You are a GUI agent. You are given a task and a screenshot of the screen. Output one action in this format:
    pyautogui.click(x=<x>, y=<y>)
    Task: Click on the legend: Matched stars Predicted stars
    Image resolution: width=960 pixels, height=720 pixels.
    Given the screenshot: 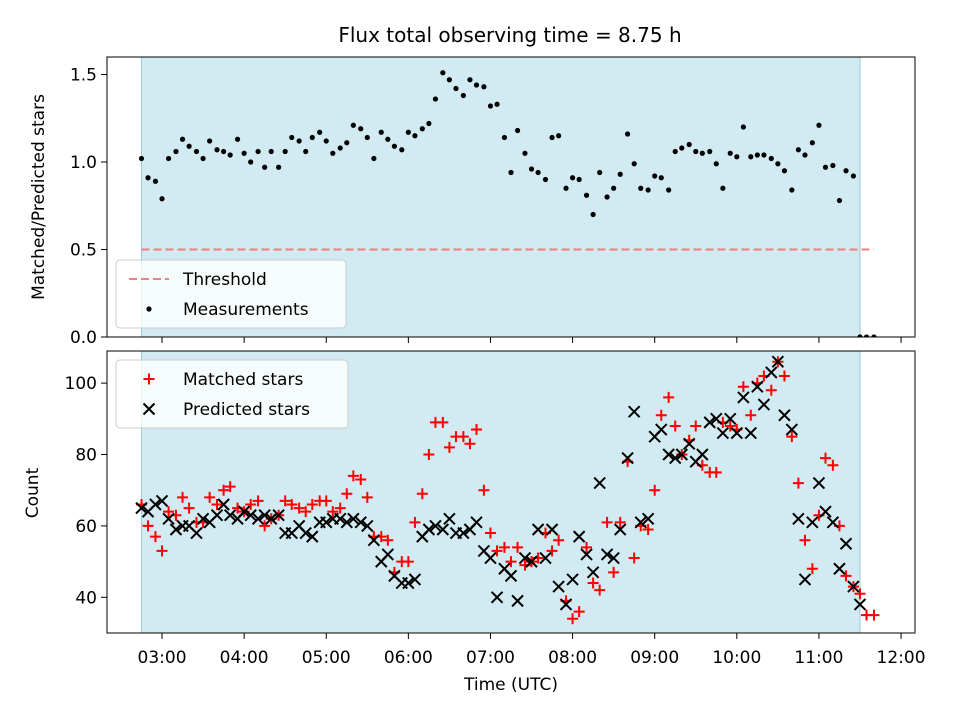 What is the action you would take?
    pyautogui.click(x=232, y=394)
    